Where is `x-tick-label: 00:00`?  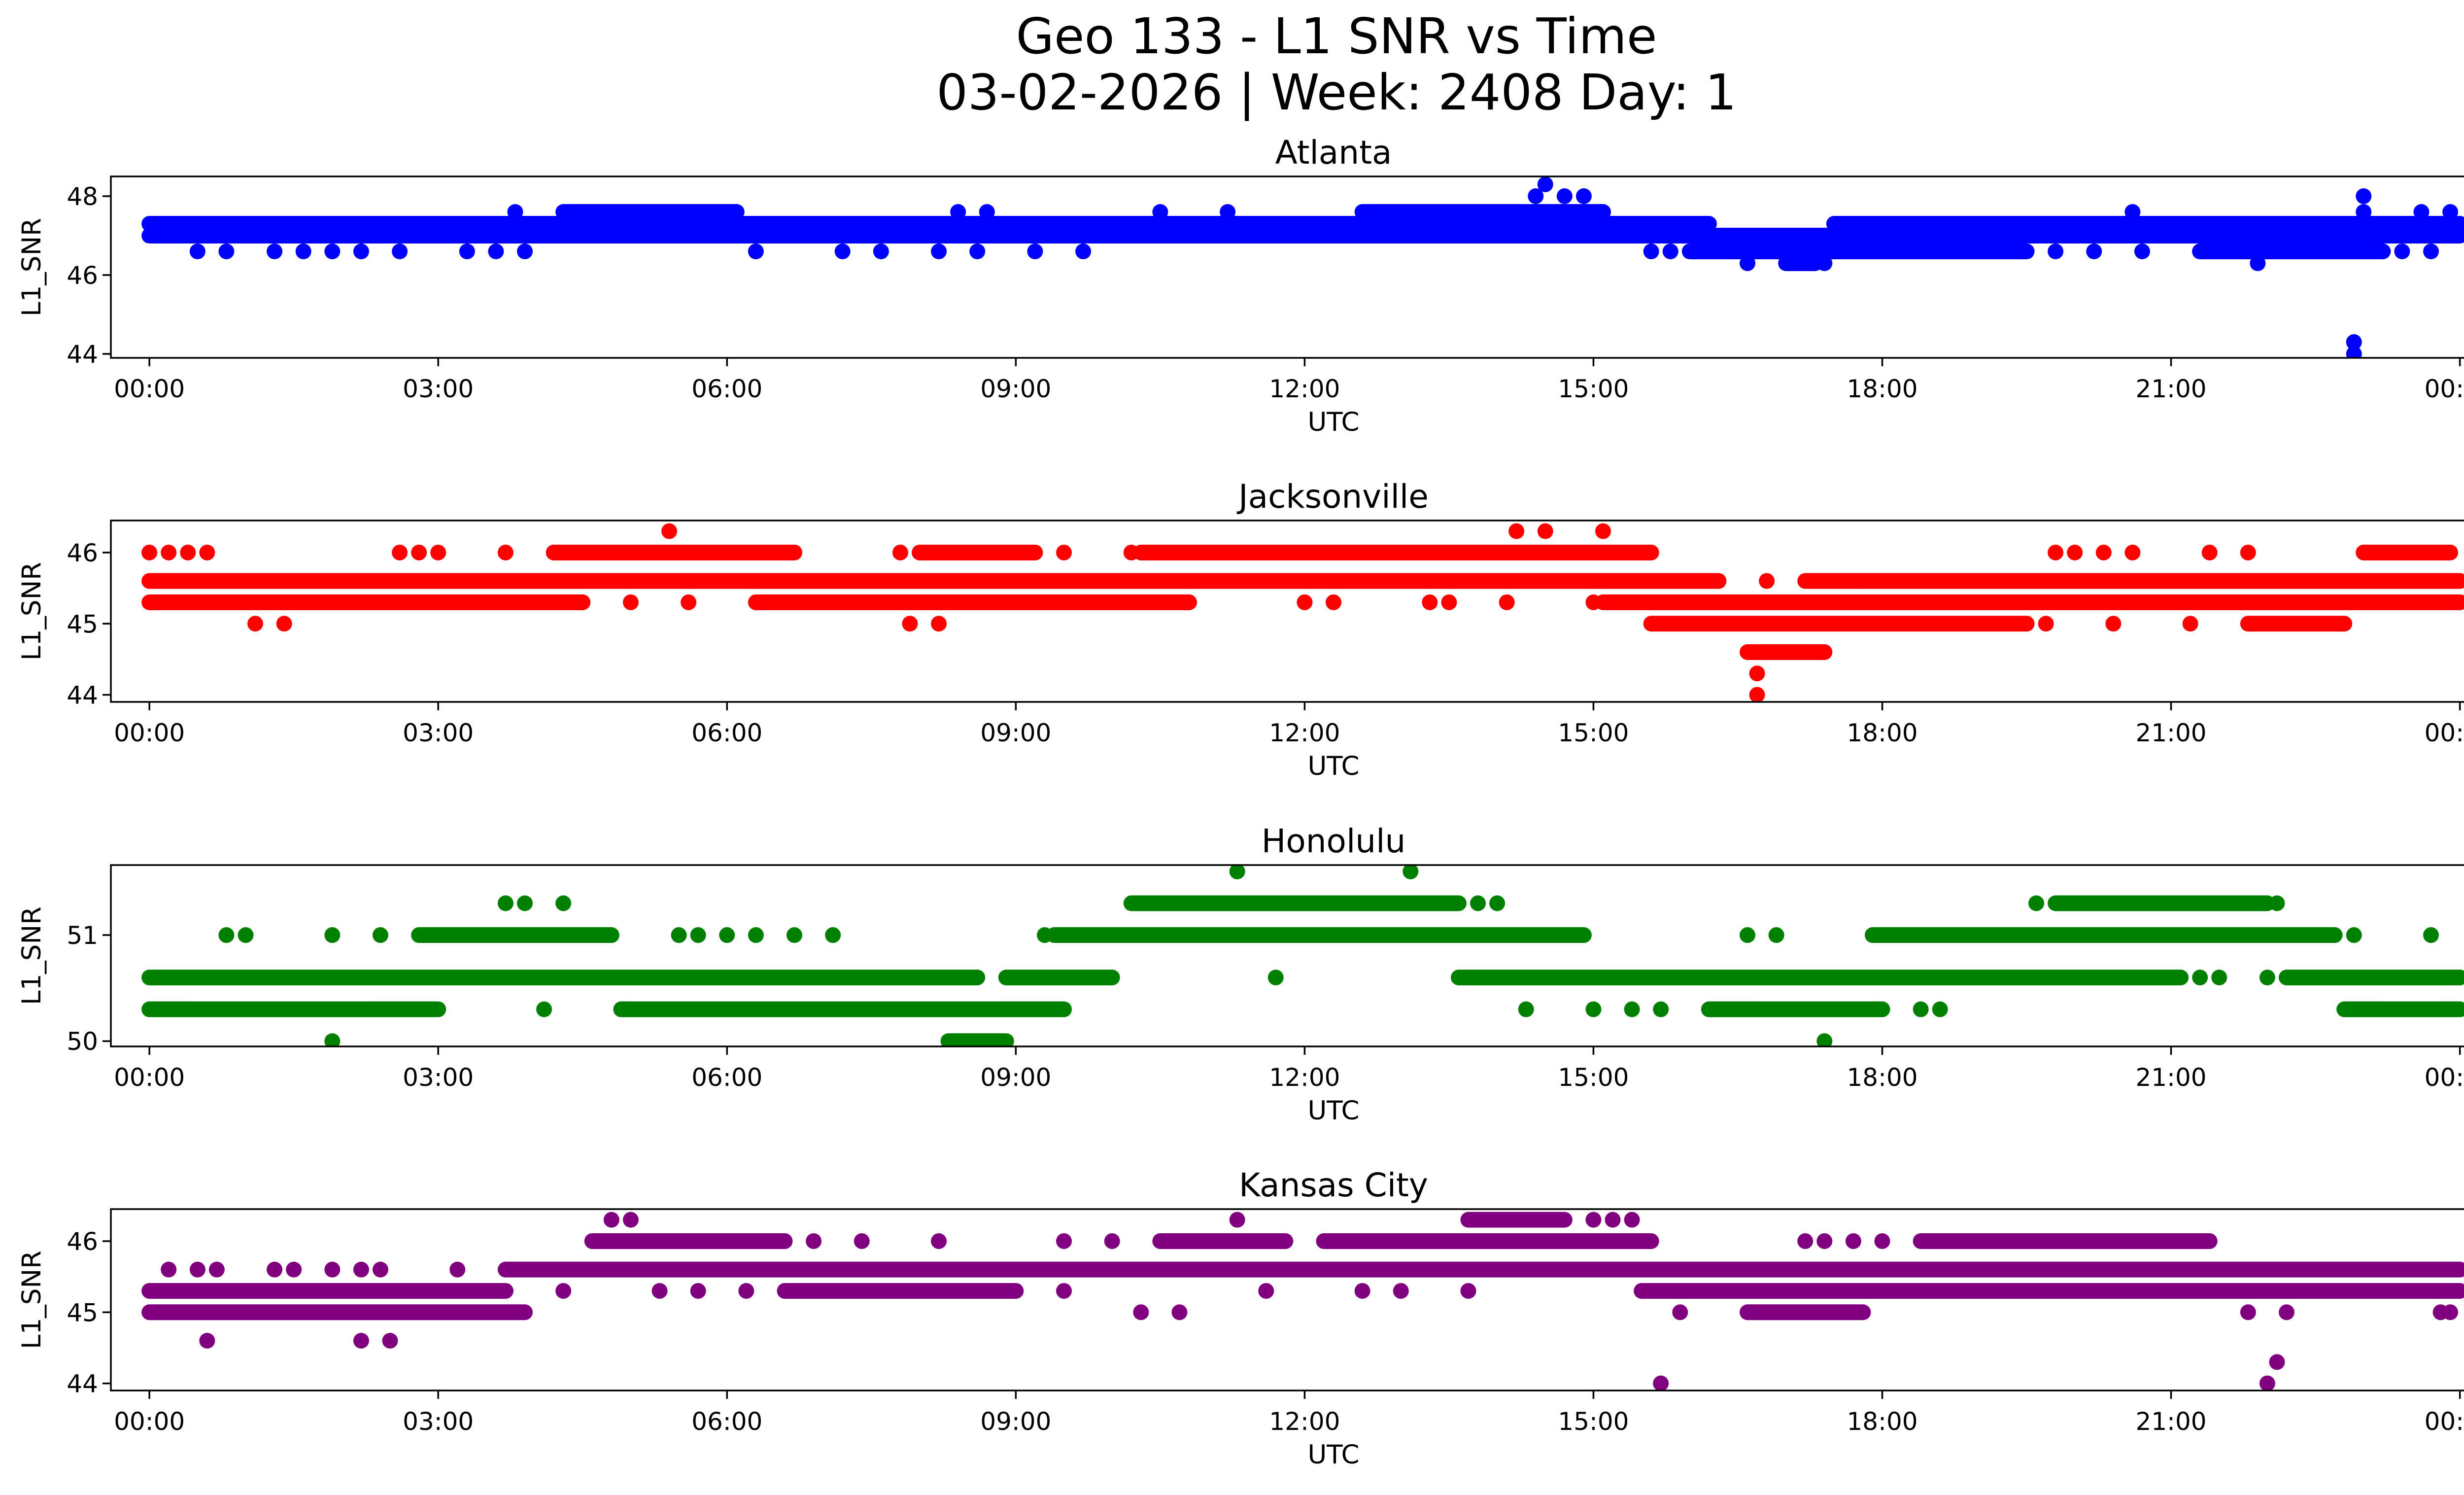
x-tick-label: 00:00 is located at coordinates (2444, 1077).